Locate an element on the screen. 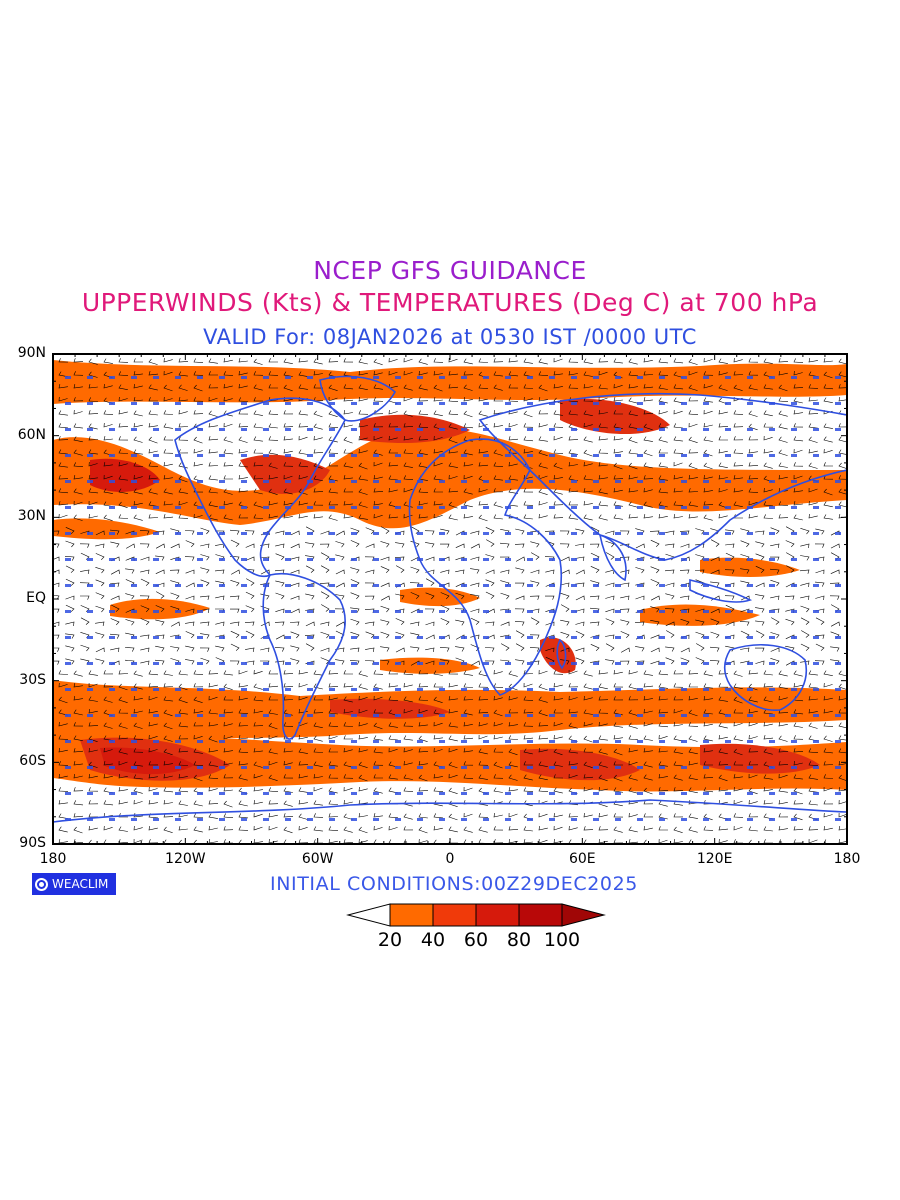 This screenshot has height=1200, width=900. latitude-label: EQ is located at coordinates (36, 598).